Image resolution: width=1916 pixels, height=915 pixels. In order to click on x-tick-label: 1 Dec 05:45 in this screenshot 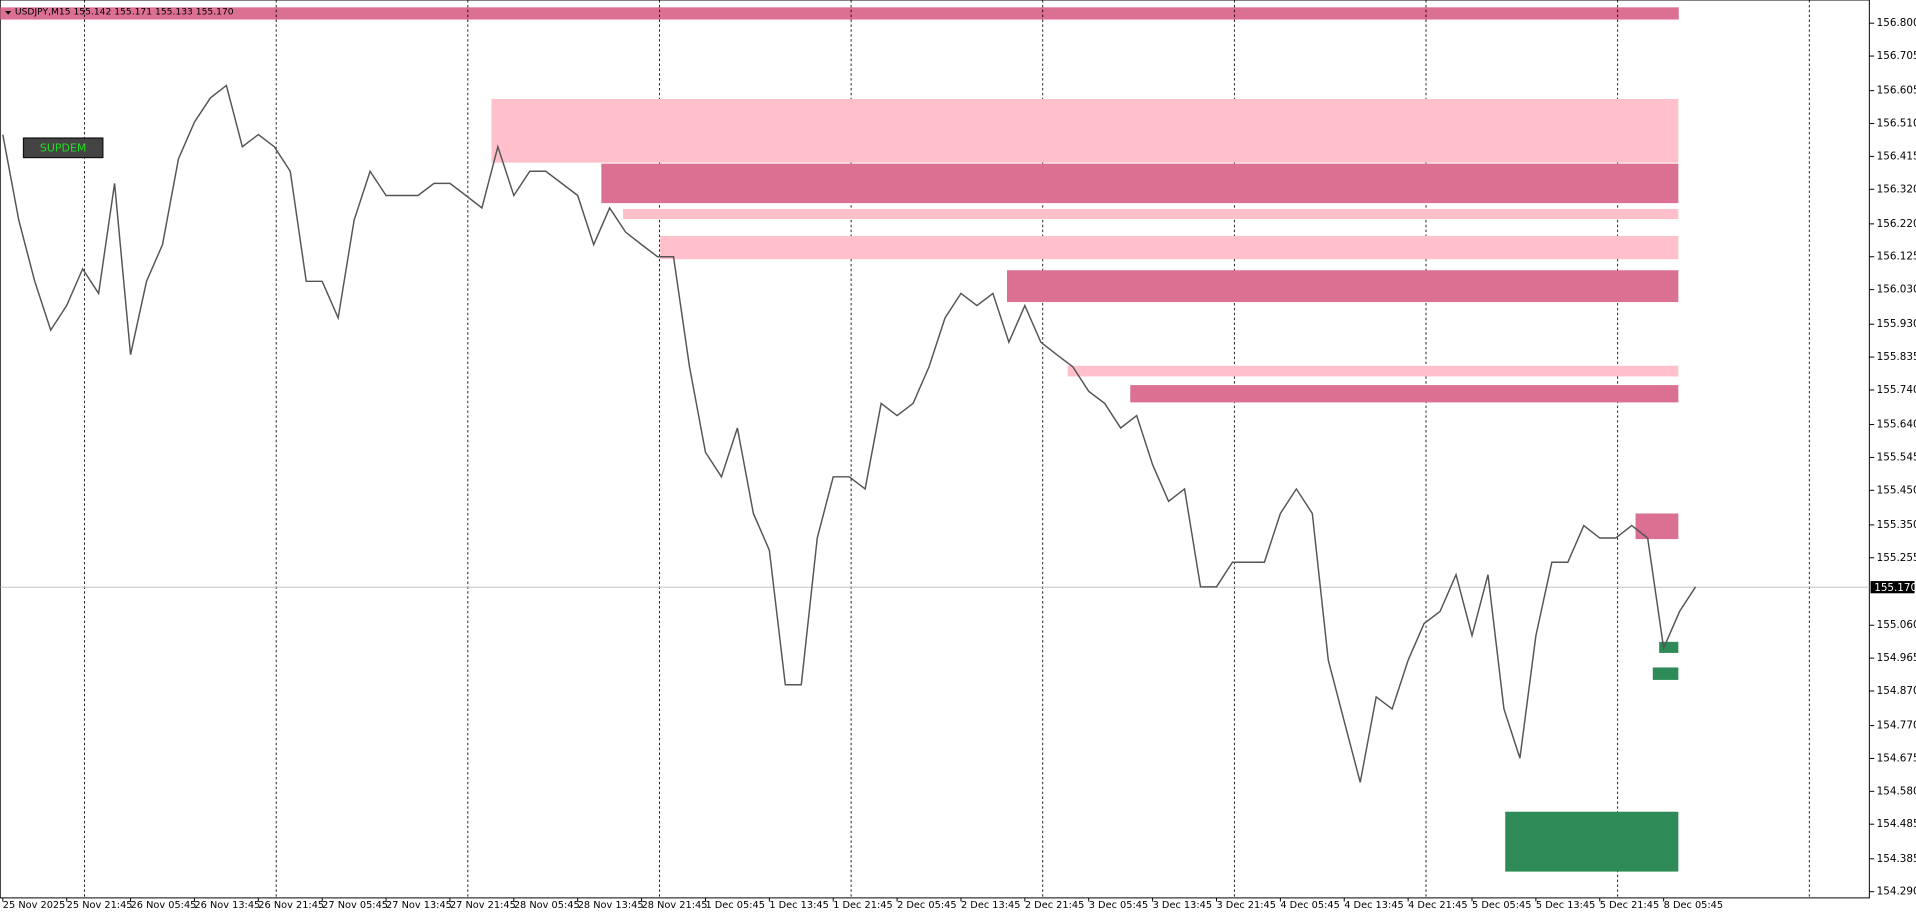, I will do `click(734, 905)`.